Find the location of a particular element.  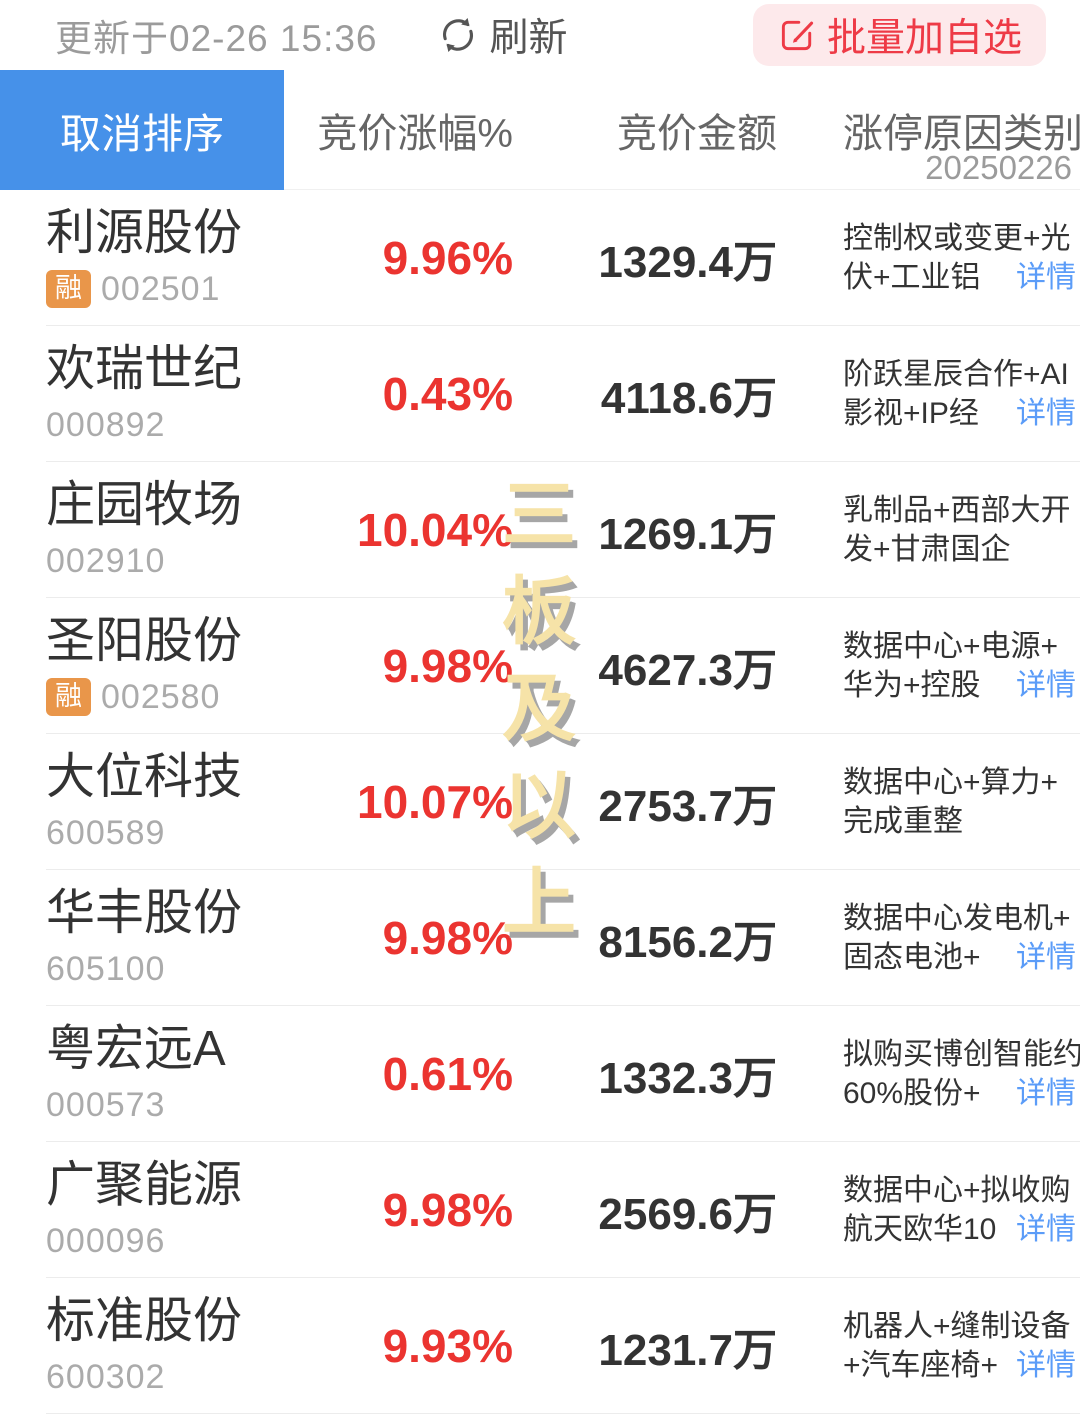

cancel-sort-button: 取消排序 is located at coordinates (142, 130).